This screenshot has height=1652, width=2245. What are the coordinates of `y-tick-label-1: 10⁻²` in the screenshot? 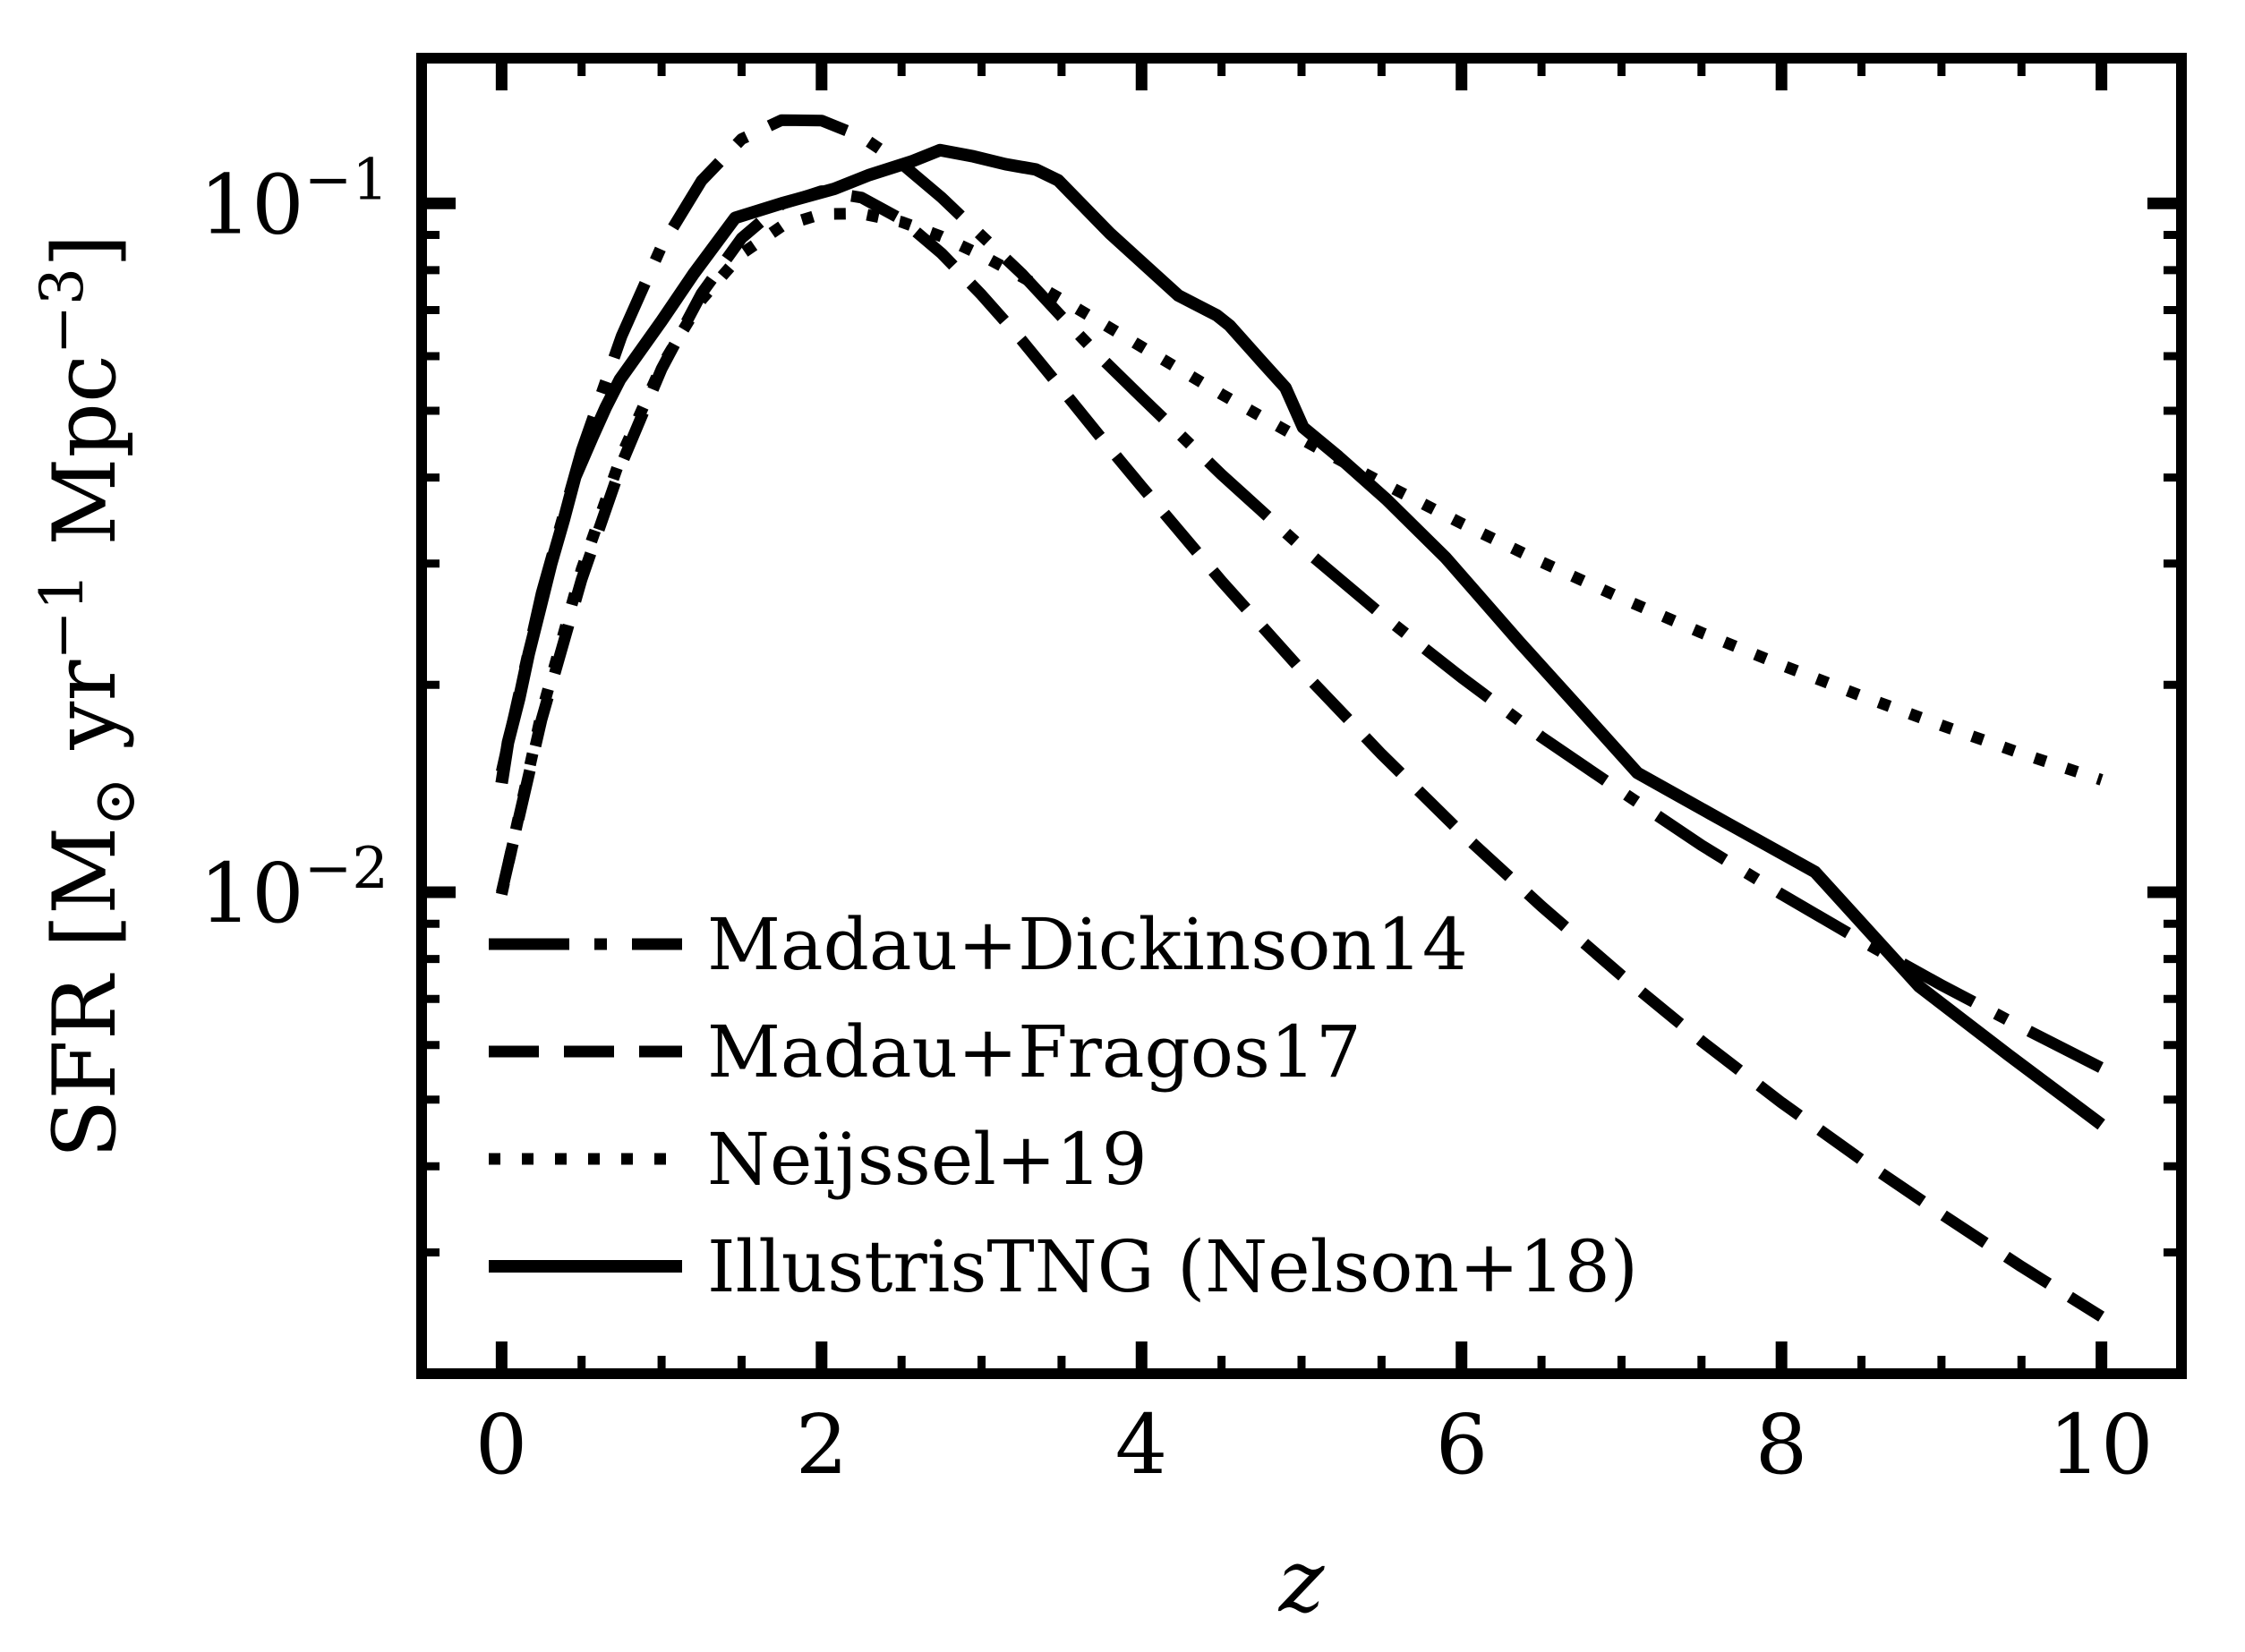 It's located at (294, 888).